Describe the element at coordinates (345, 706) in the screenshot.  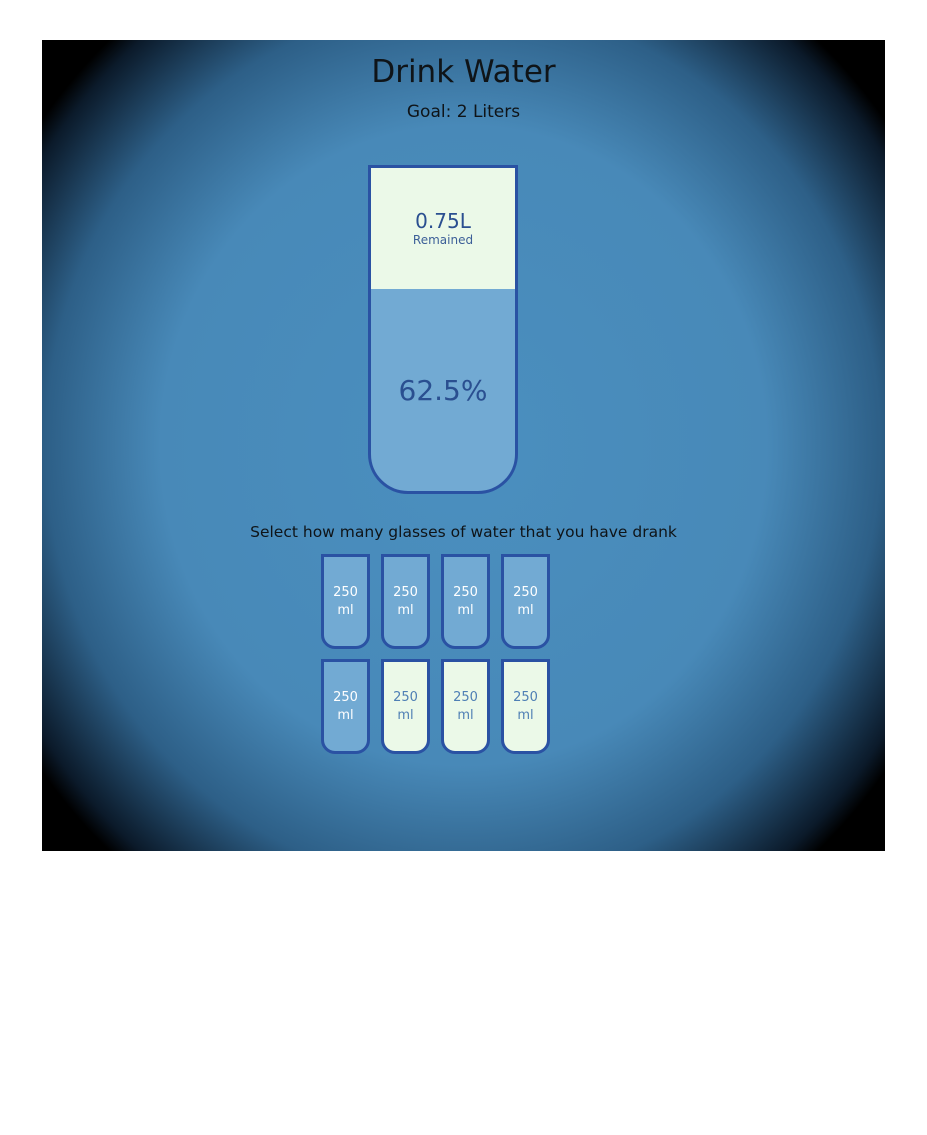
I see `small-cup-5: 250 ml` at that location.